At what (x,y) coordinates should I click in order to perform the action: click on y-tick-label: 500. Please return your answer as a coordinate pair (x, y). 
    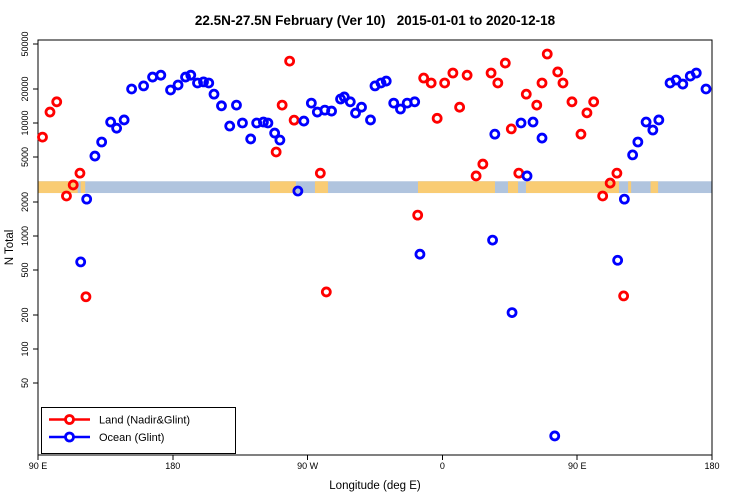
    Looking at the image, I should click on (25, 270).